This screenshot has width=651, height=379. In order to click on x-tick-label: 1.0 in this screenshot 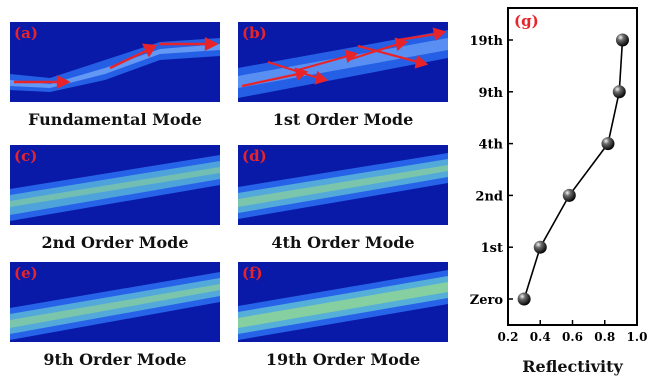, I will do `click(637, 337)`.